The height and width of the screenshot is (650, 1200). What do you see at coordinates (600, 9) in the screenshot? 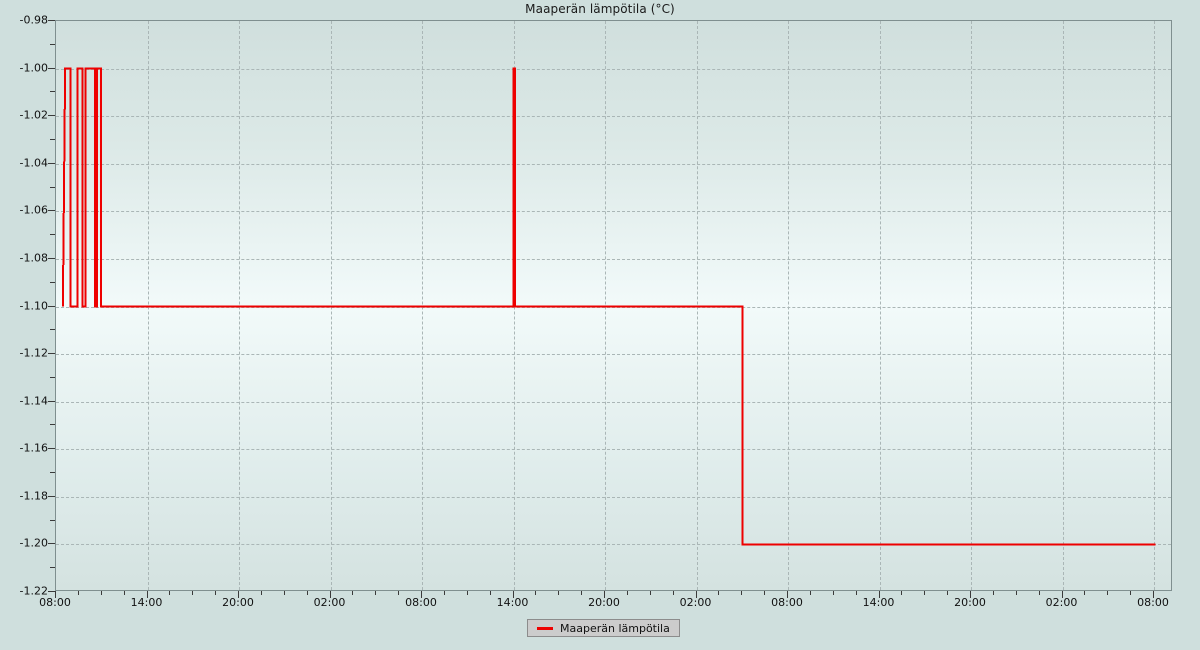
I see `chart-title: Maaperän lämpötila (°C)` at bounding box center [600, 9].